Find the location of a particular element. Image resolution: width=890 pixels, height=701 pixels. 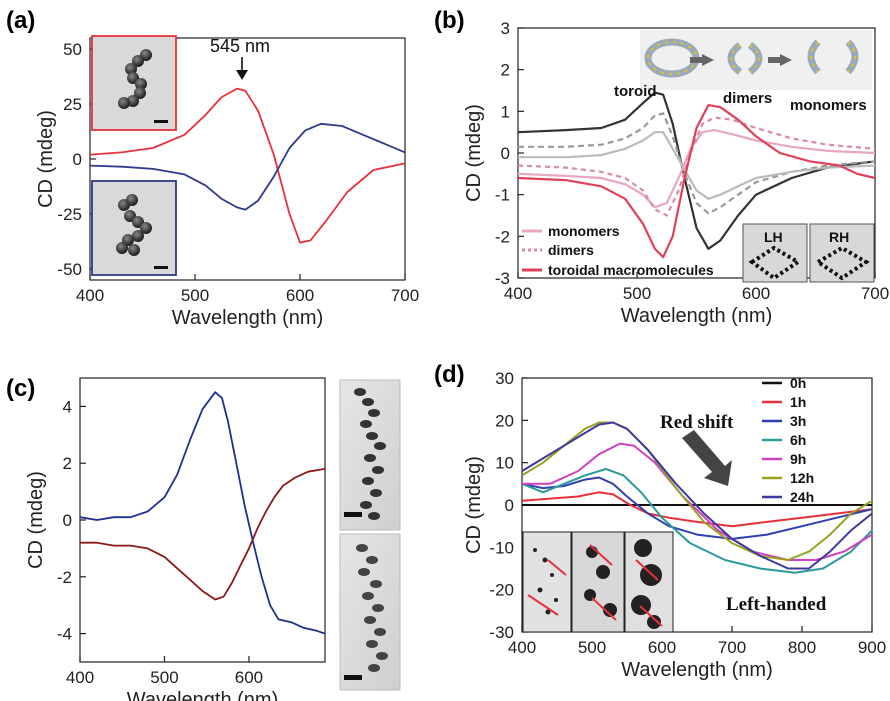

tem-image-top is located at coordinates (370, 455).